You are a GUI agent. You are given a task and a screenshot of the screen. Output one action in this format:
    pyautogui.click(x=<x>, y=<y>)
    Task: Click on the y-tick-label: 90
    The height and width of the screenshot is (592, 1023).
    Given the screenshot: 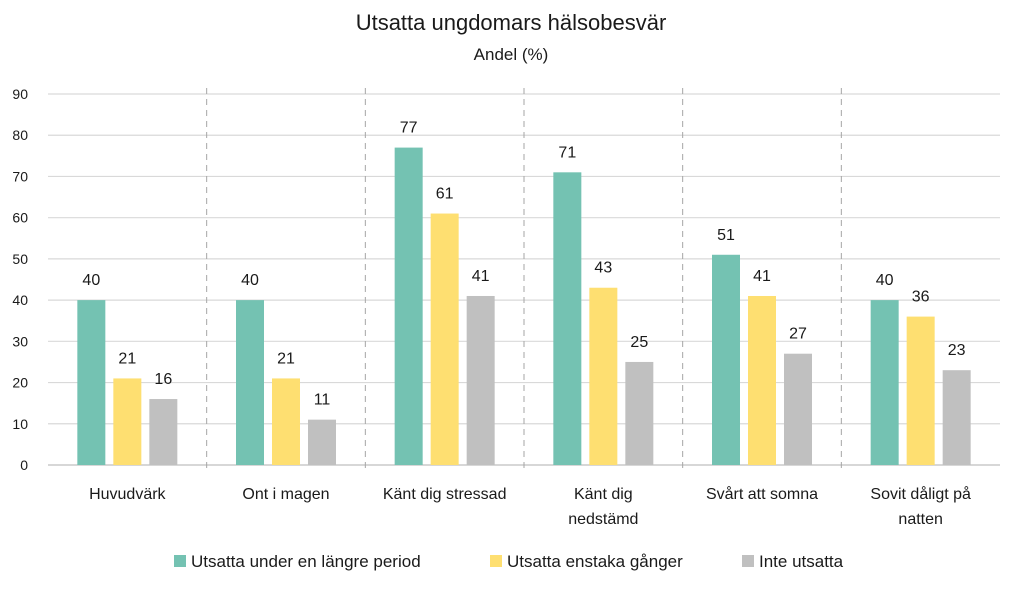 What is the action you would take?
    pyautogui.click(x=20, y=94)
    